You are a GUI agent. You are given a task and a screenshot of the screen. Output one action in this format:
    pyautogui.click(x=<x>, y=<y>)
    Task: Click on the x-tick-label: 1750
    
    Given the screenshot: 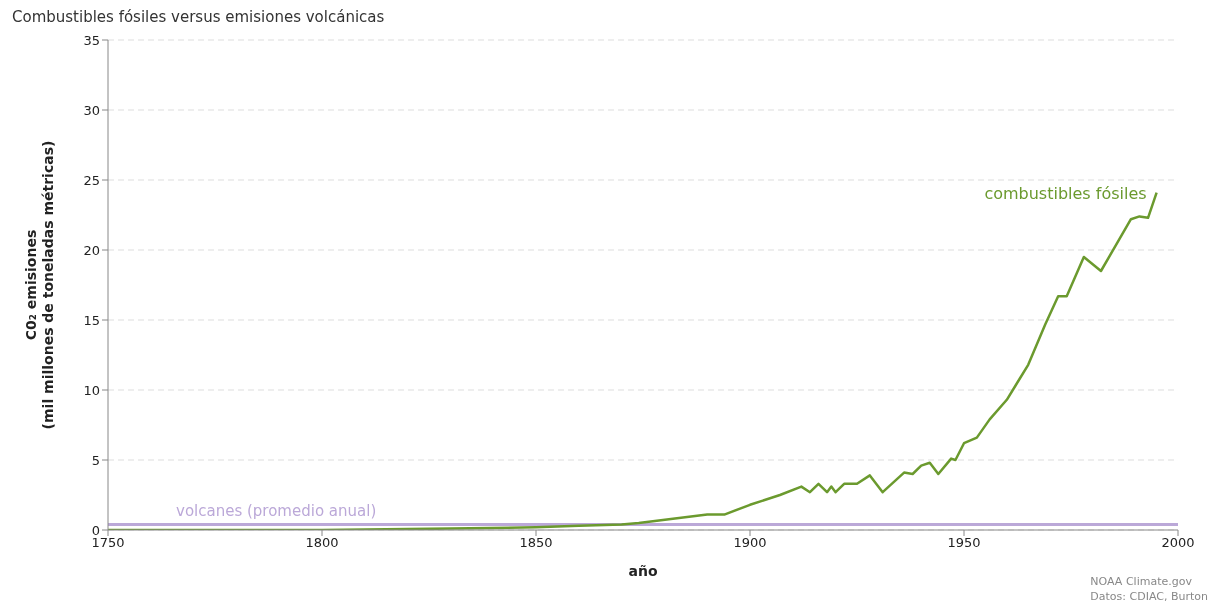 What is the action you would take?
    pyautogui.click(x=108, y=543)
    